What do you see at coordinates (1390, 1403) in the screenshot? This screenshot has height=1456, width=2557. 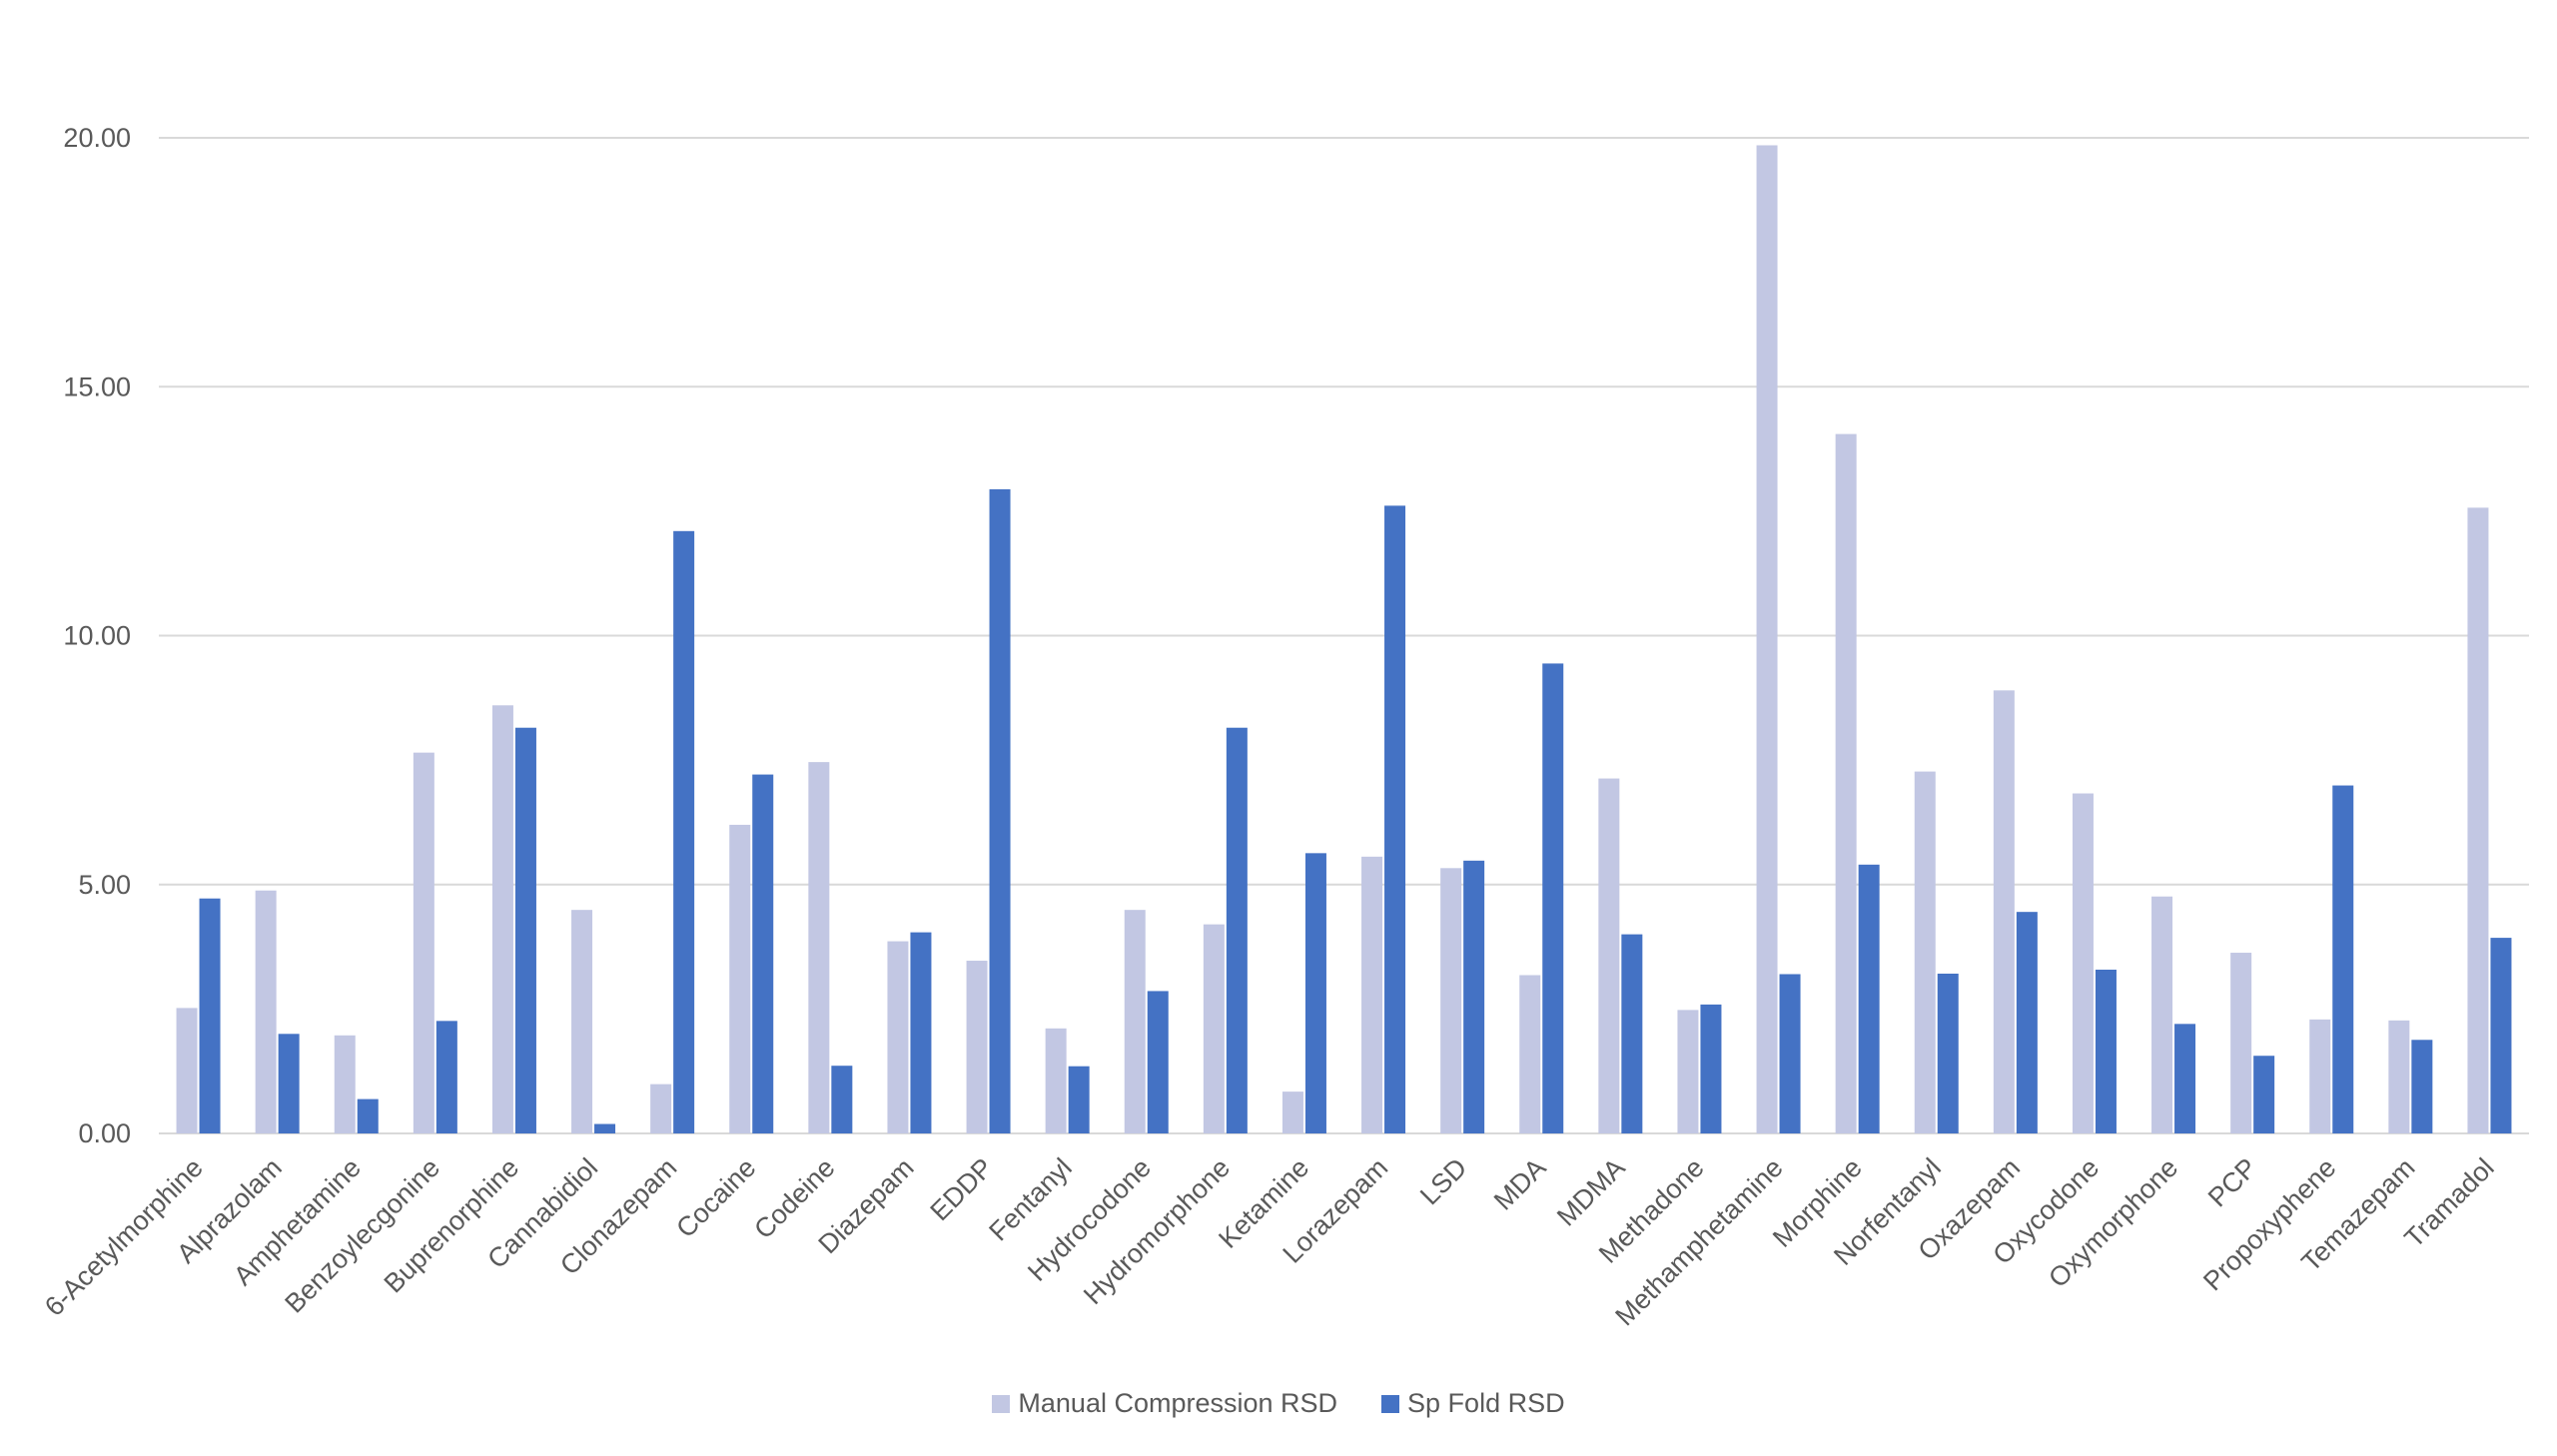 I see `legend-swatch-sp-fold` at bounding box center [1390, 1403].